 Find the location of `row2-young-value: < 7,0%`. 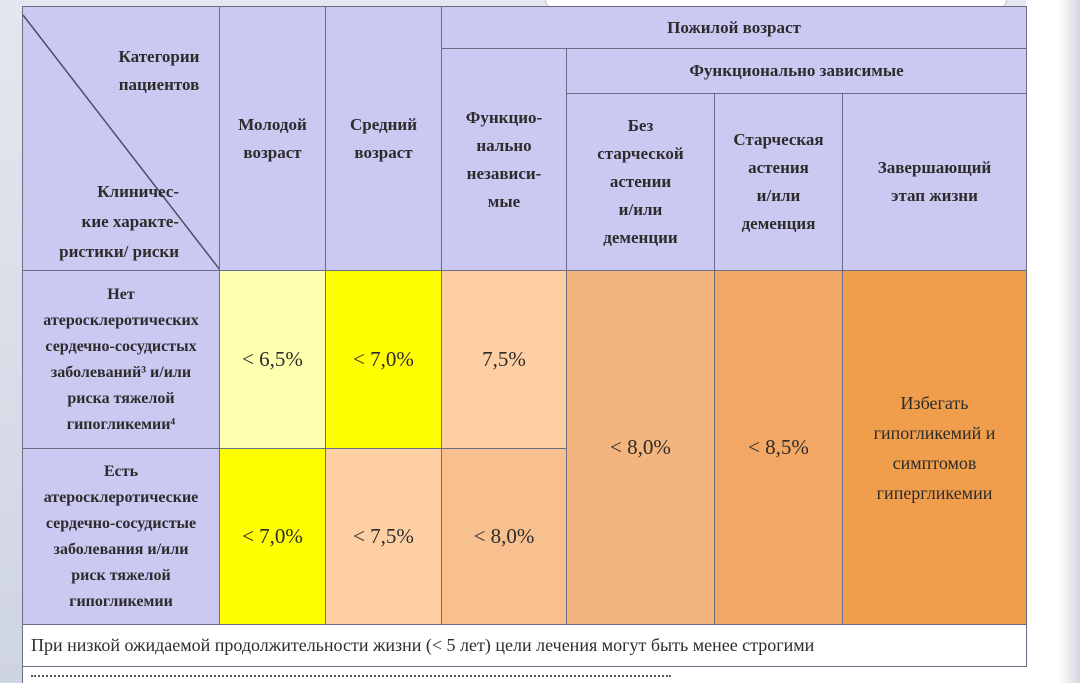

row2-young-value: < 7,0% is located at coordinates (273, 537).